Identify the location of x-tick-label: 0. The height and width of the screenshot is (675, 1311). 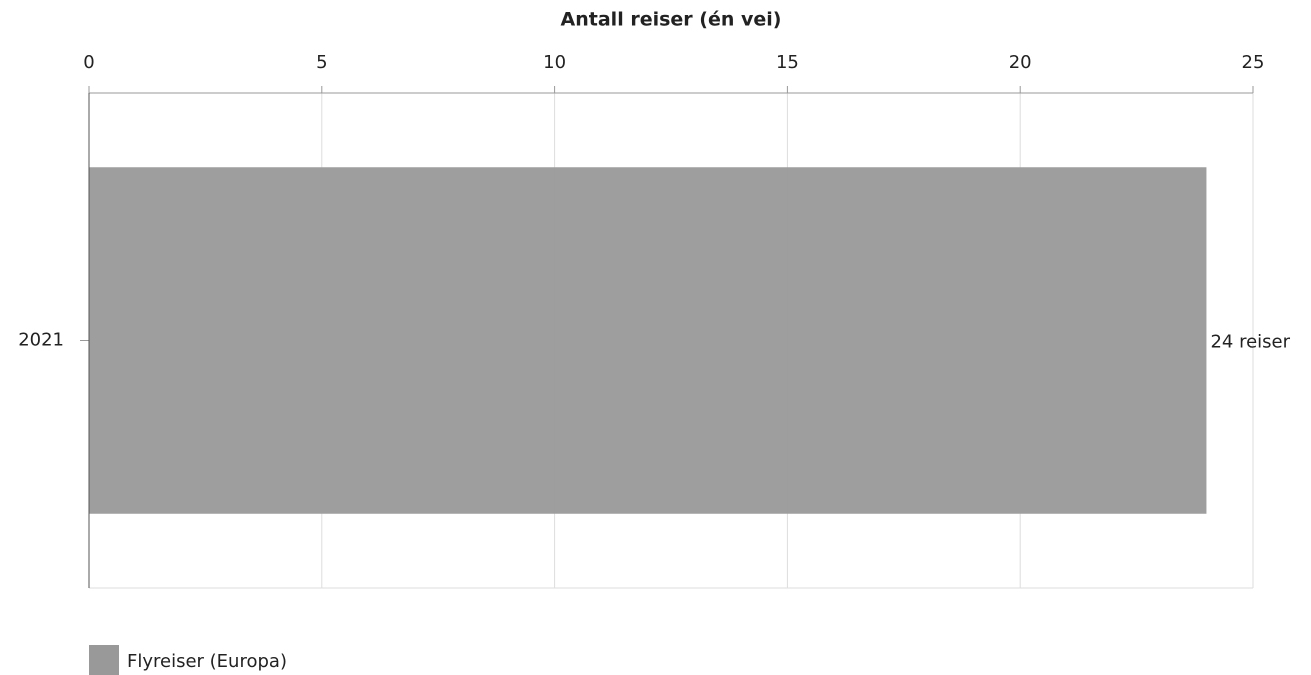
(88, 62).